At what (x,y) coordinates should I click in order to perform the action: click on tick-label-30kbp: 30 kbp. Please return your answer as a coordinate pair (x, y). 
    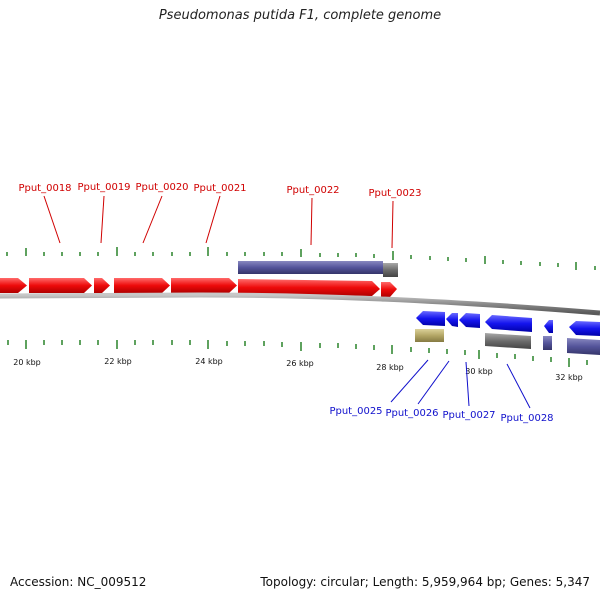
    Looking at the image, I should click on (479, 371).